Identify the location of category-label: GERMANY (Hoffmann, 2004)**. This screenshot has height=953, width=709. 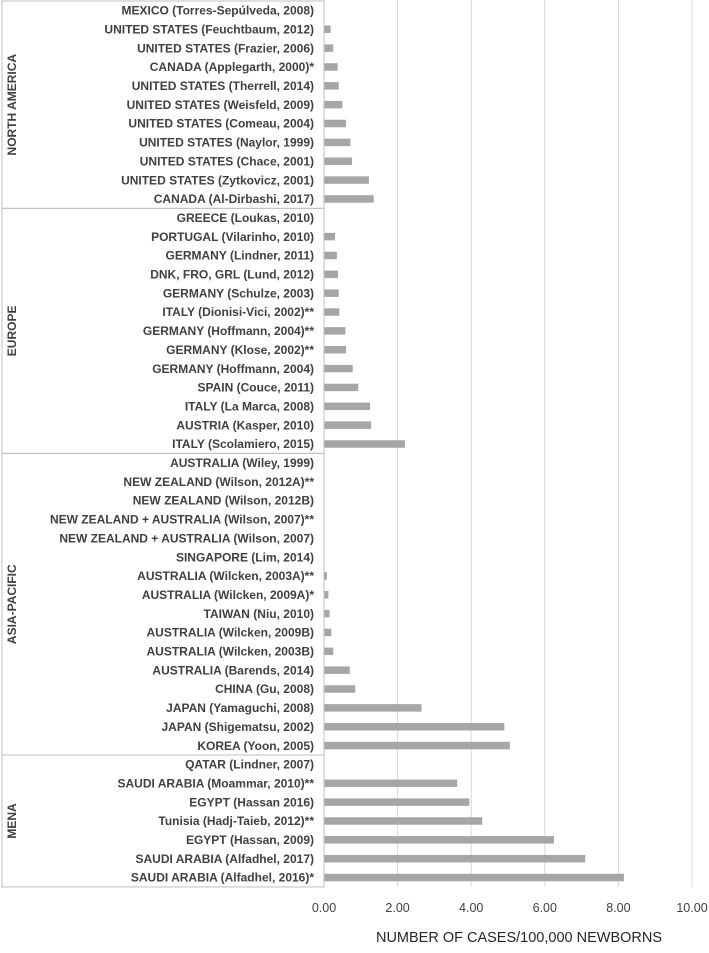
(228, 331).